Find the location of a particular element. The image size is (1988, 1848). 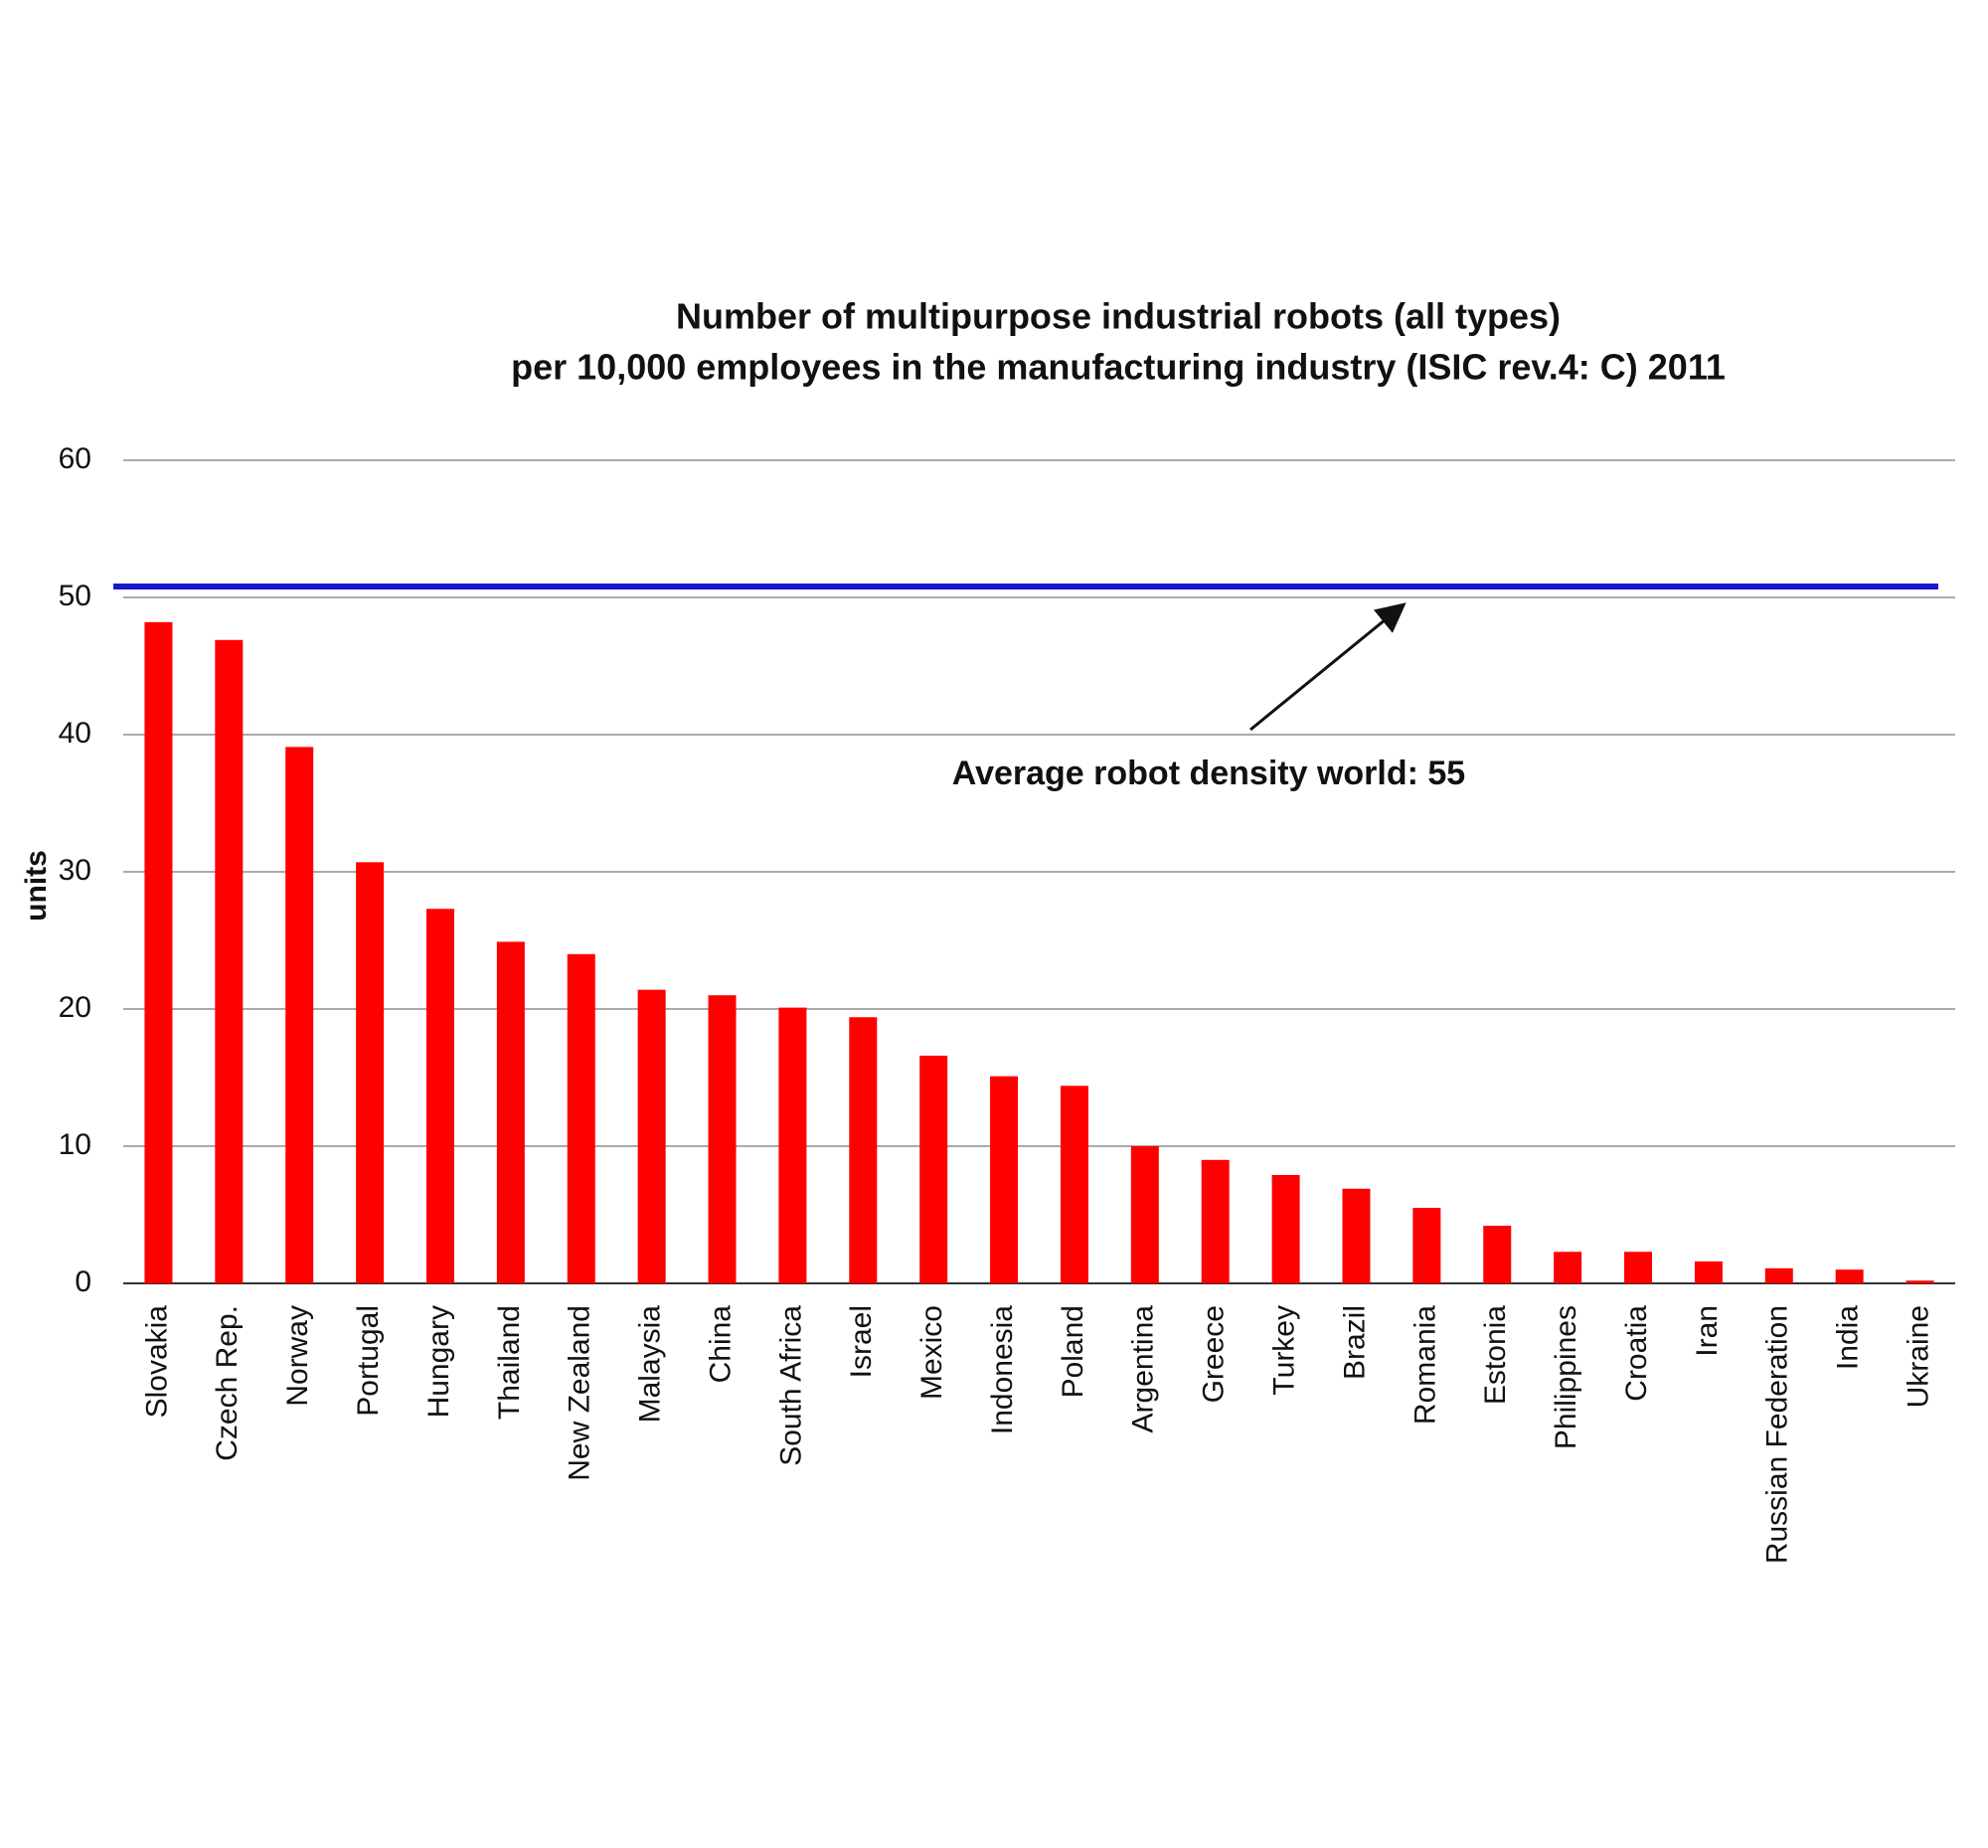

x-tick-label: Hungary is located at coordinates (438, 1361).